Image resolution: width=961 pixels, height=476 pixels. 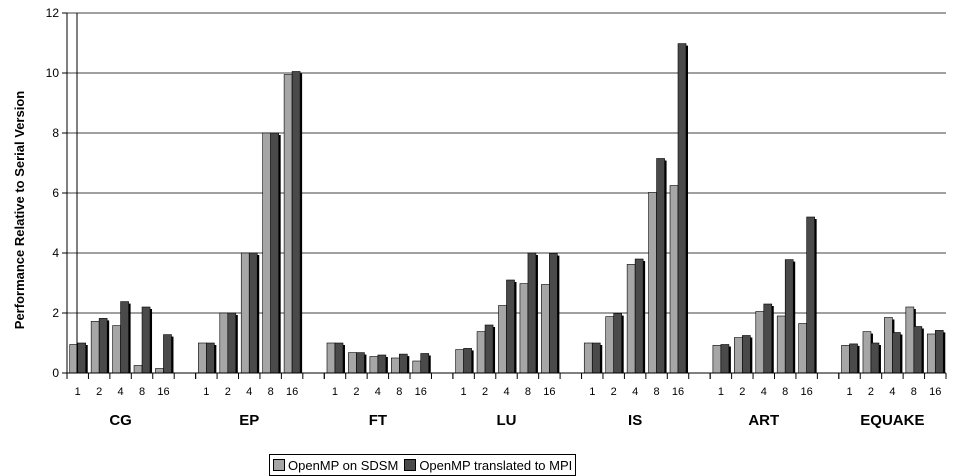 What do you see at coordinates (279, 465) in the screenshot?
I see `legend-swatch-sdsm` at bounding box center [279, 465].